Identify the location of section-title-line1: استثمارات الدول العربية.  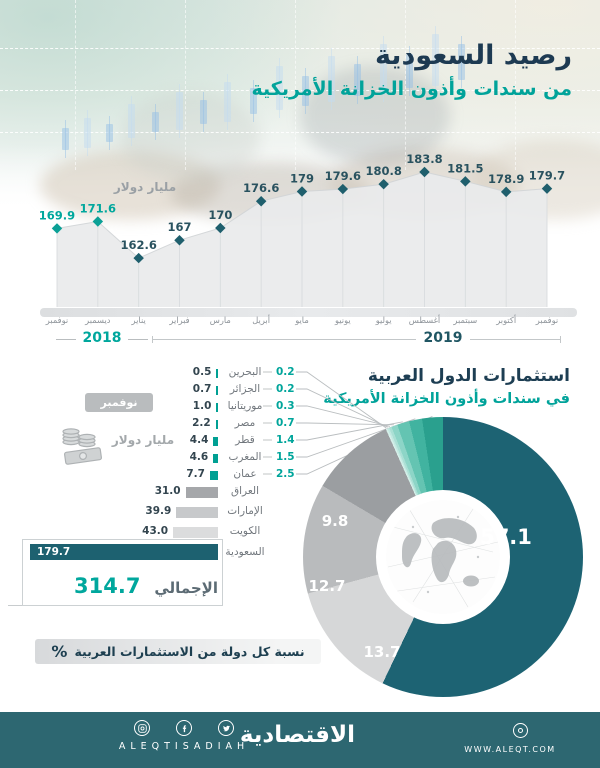
(468, 376).